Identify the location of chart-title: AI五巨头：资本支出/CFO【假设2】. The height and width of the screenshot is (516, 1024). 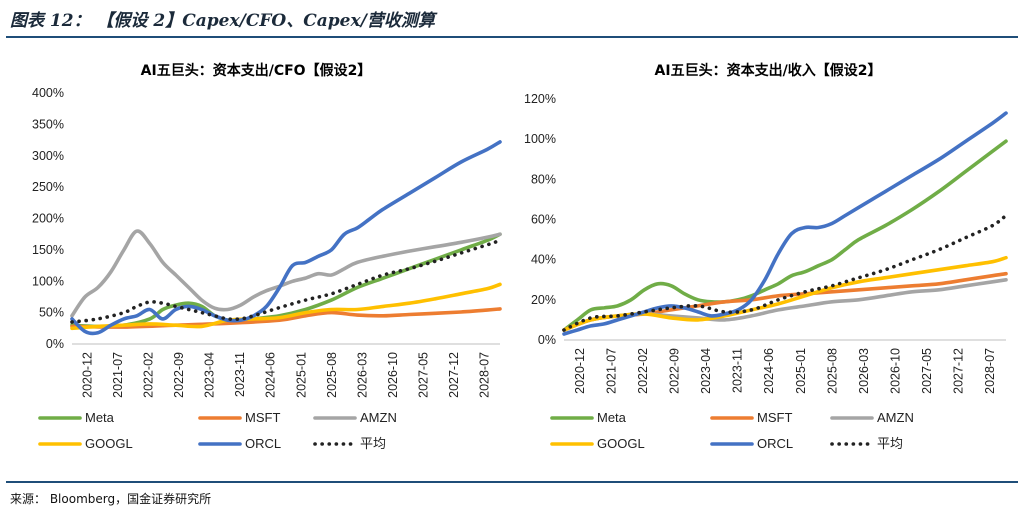
(256, 70).